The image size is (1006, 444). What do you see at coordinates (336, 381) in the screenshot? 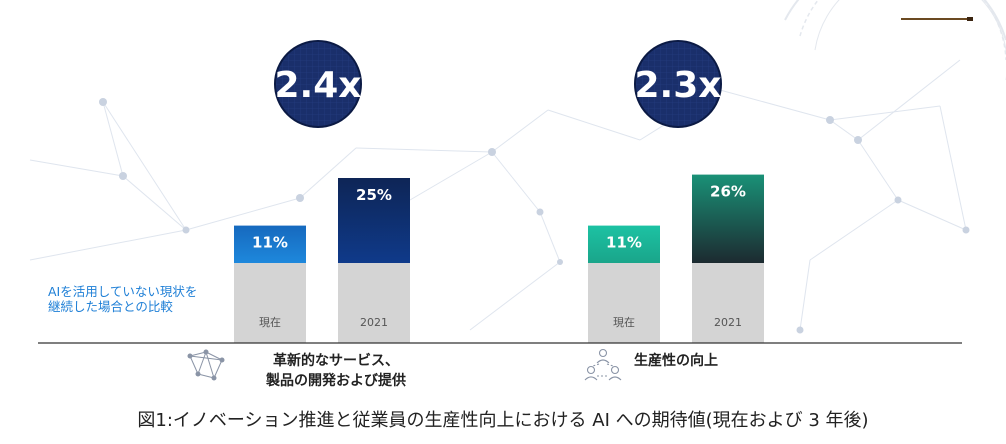
I see `category-label-innovation-line-2: 製品の開発および提供` at bounding box center [336, 381].